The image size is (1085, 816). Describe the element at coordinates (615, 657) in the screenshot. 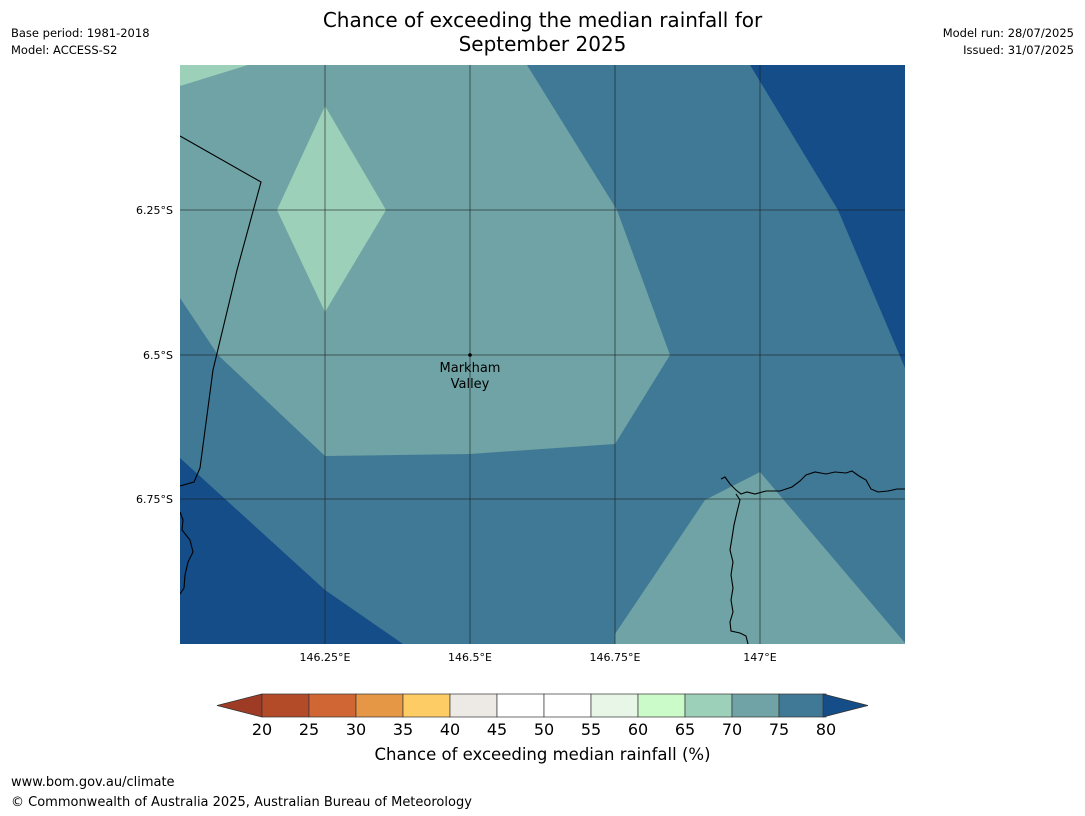

I see `lon-tick-2: 146.75°E` at that location.